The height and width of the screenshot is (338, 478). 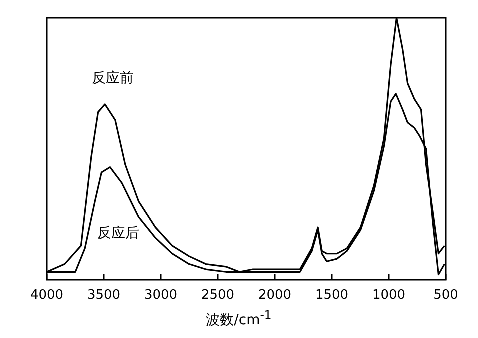 What do you see at coordinates (118, 233) in the screenshot?
I see `series-label: 反应后` at bounding box center [118, 233].